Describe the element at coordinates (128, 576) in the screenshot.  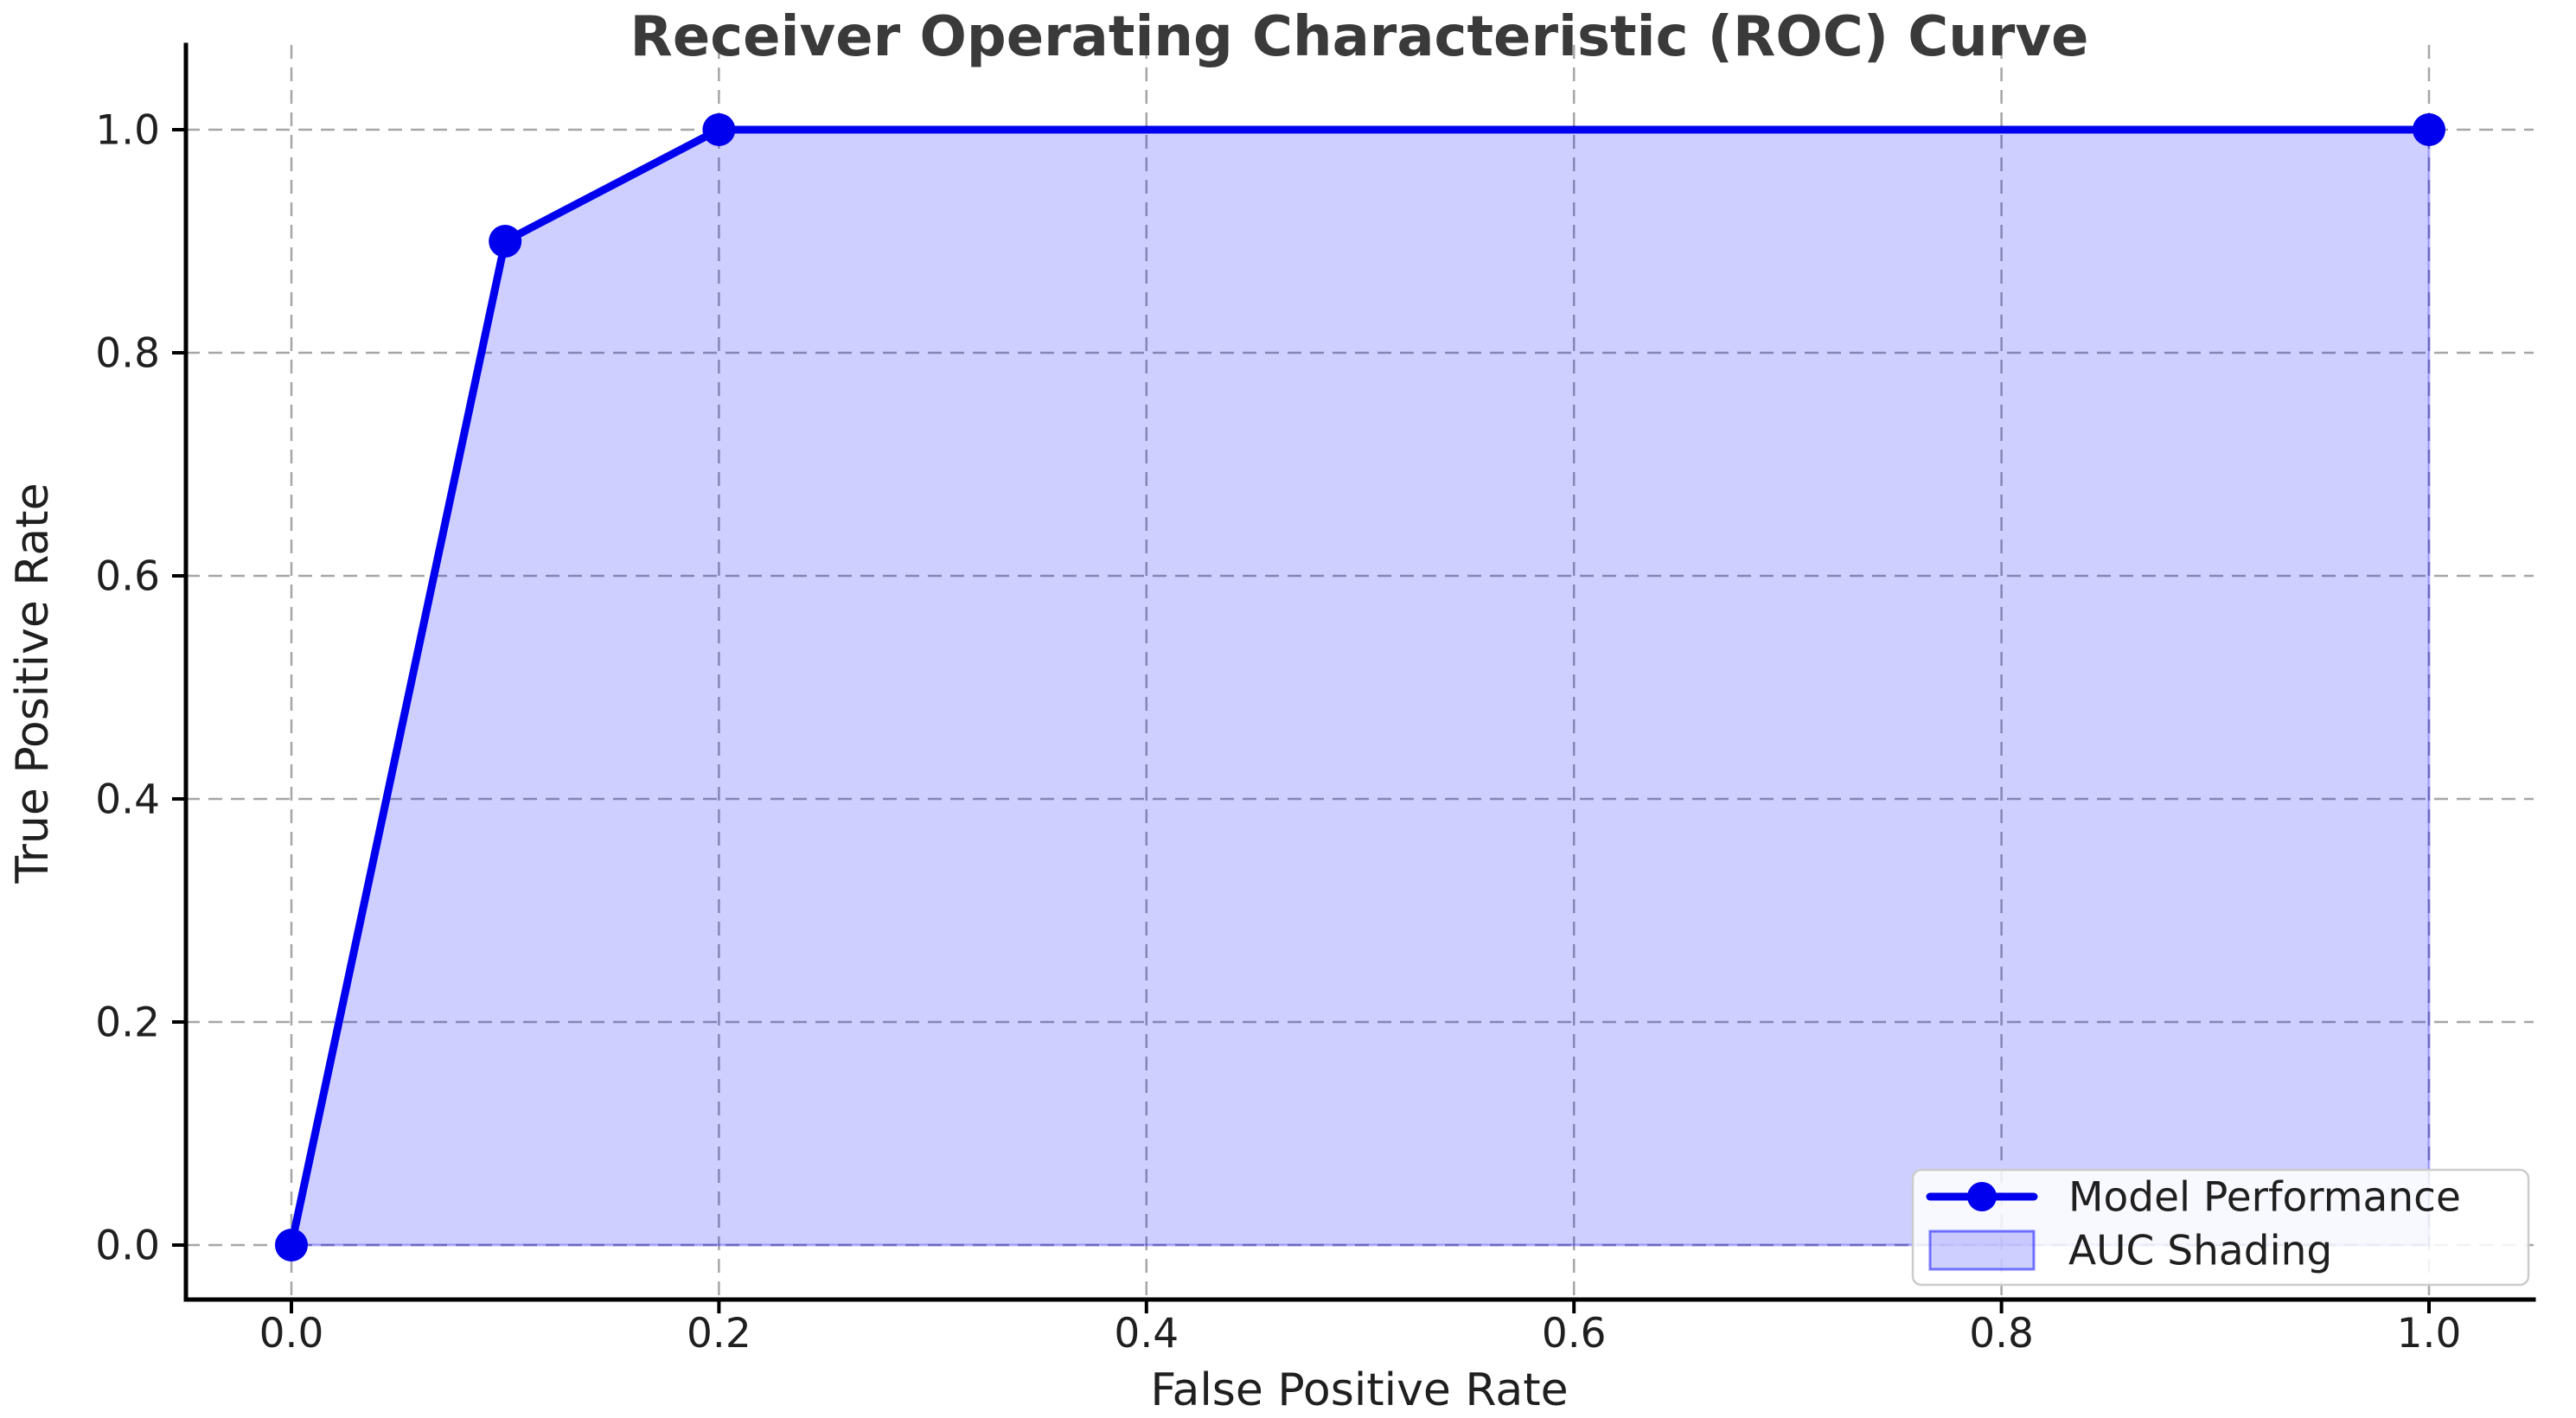
I see `y-tick-label: 0.6` at that location.